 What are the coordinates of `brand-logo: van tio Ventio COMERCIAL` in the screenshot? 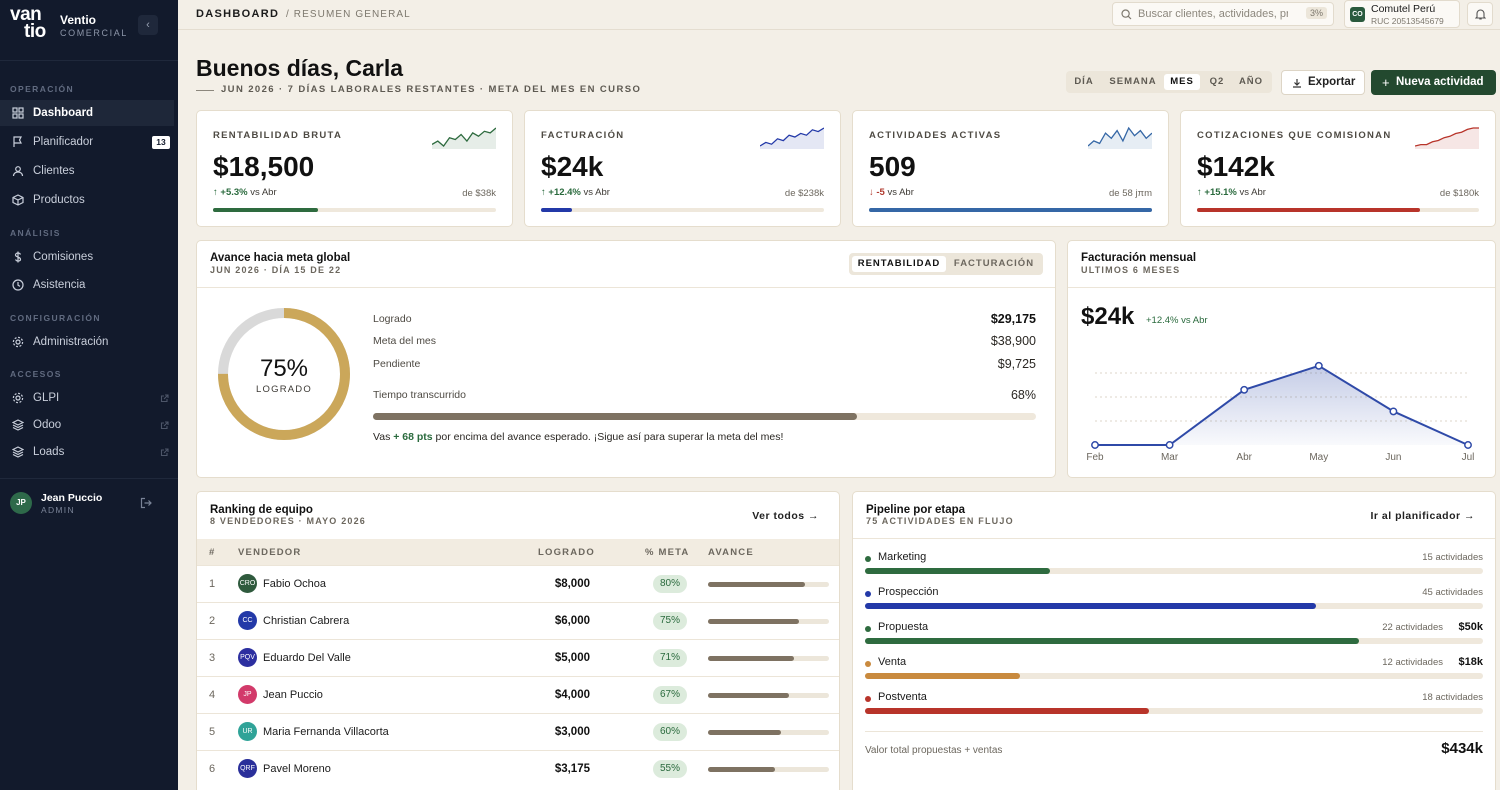 It's located at (90, 25).